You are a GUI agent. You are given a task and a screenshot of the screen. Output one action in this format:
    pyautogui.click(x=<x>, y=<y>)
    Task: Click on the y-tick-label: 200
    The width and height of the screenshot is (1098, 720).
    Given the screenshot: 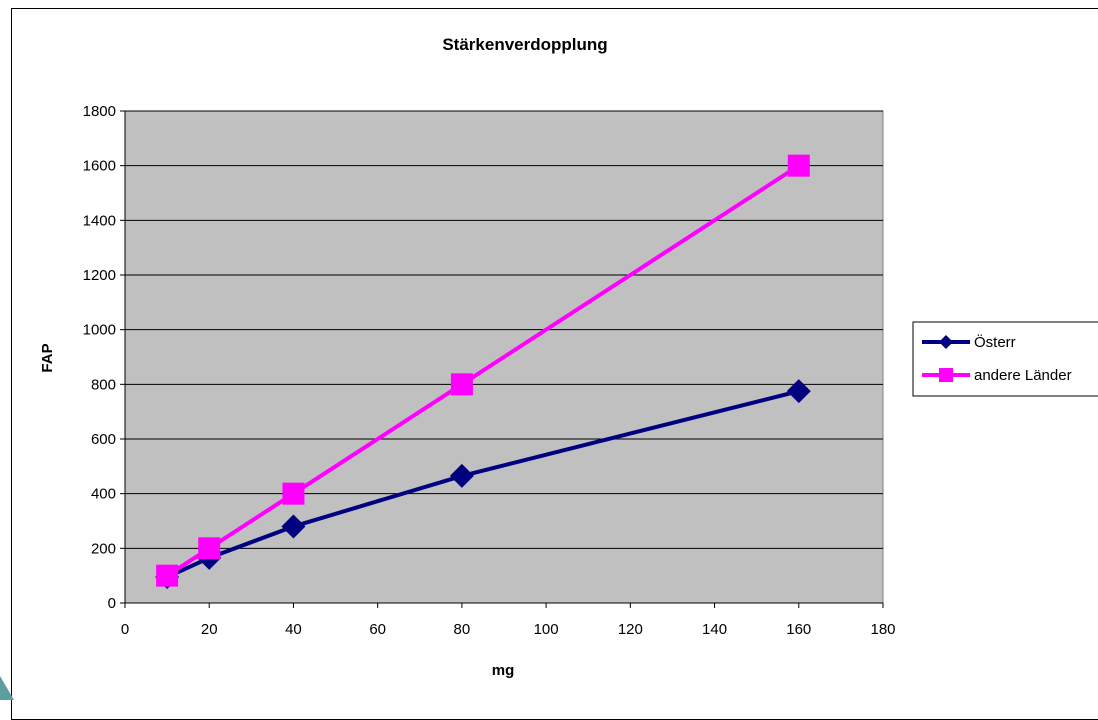 What is the action you would take?
    pyautogui.click(x=103, y=548)
    